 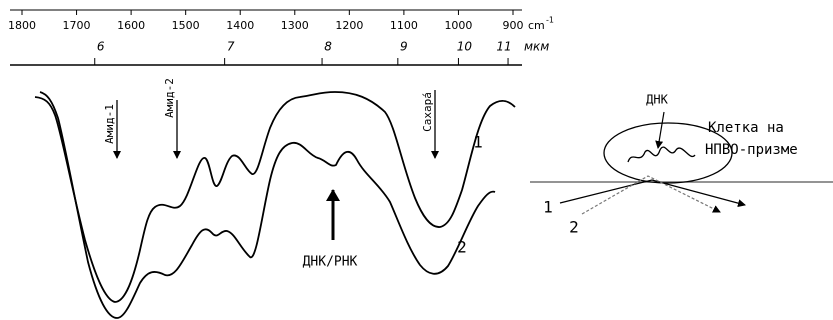 What do you see at coordinates (404, 25) in the screenshot?
I see `tick-label: 1100` at bounding box center [404, 25].